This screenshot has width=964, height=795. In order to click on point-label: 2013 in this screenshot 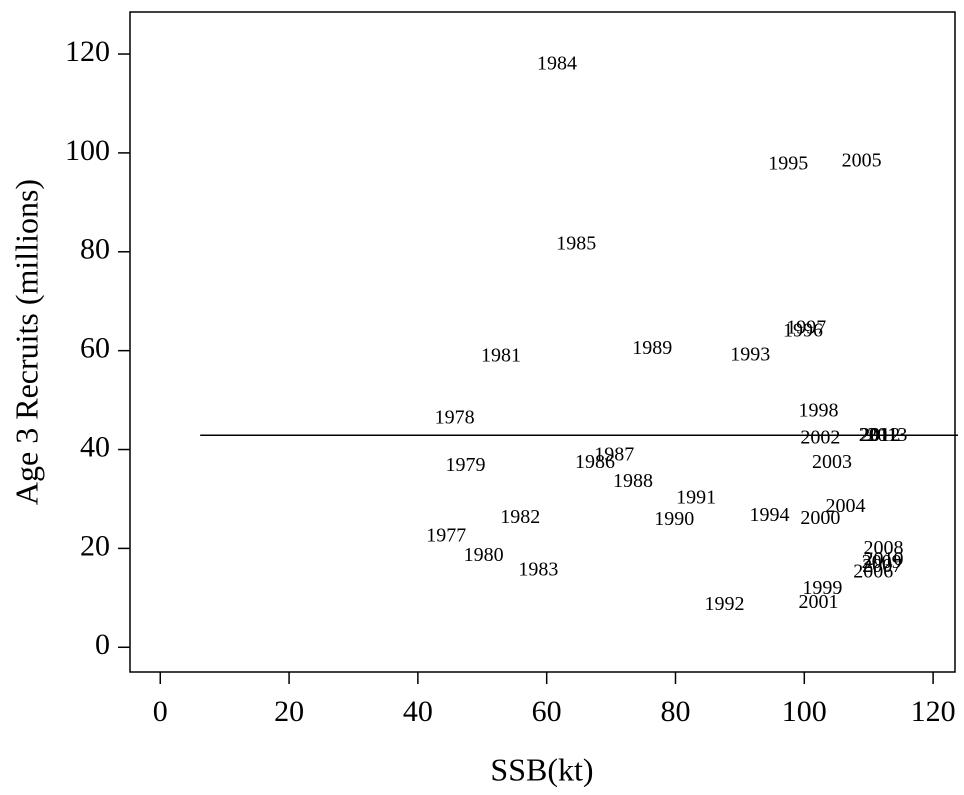, I will do `click(887, 435)`.